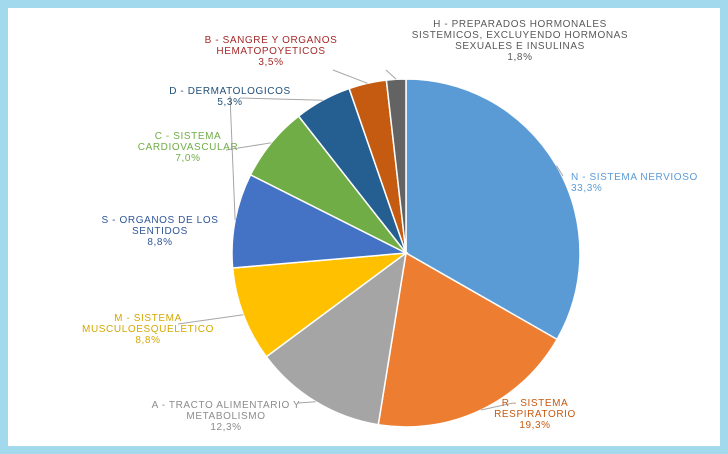 Image resolution: width=728 pixels, height=454 pixels. What do you see at coordinates (520, 24) in the screenshot?
I see `slice-category-label: H - PREPARADOS HORMONALES` at bounding box center [520, 24].